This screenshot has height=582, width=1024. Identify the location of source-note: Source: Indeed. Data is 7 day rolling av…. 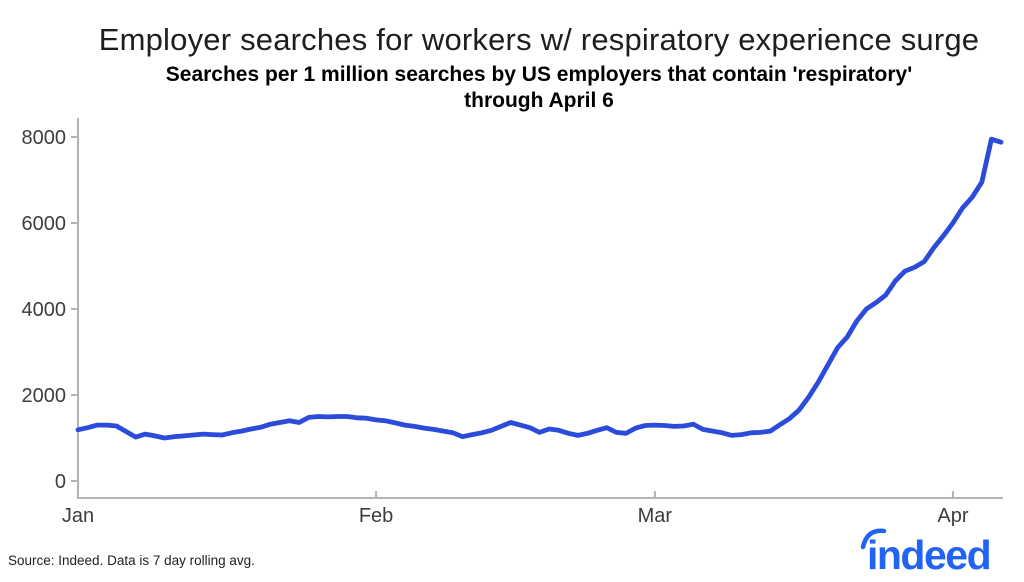
(131, 560).